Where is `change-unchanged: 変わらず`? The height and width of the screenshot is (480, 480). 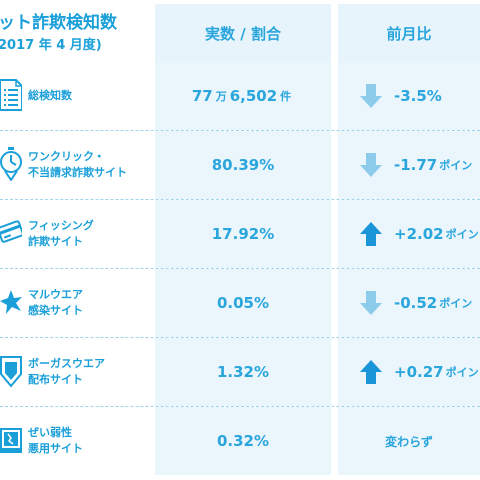
change-unchanged: 変わらず is located at coordinates (409, 441).